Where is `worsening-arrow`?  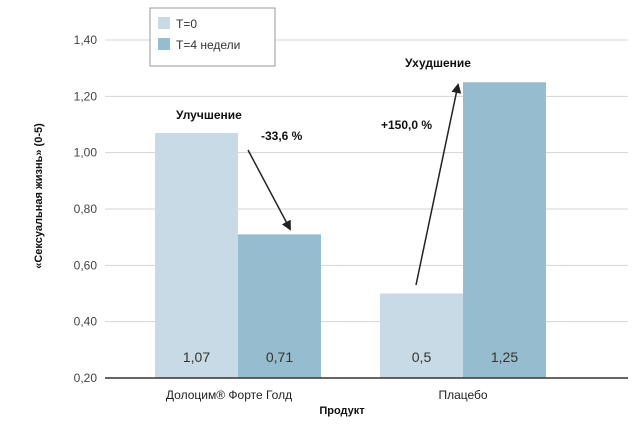 worsening-arrow is located at coordinates (438, 184).